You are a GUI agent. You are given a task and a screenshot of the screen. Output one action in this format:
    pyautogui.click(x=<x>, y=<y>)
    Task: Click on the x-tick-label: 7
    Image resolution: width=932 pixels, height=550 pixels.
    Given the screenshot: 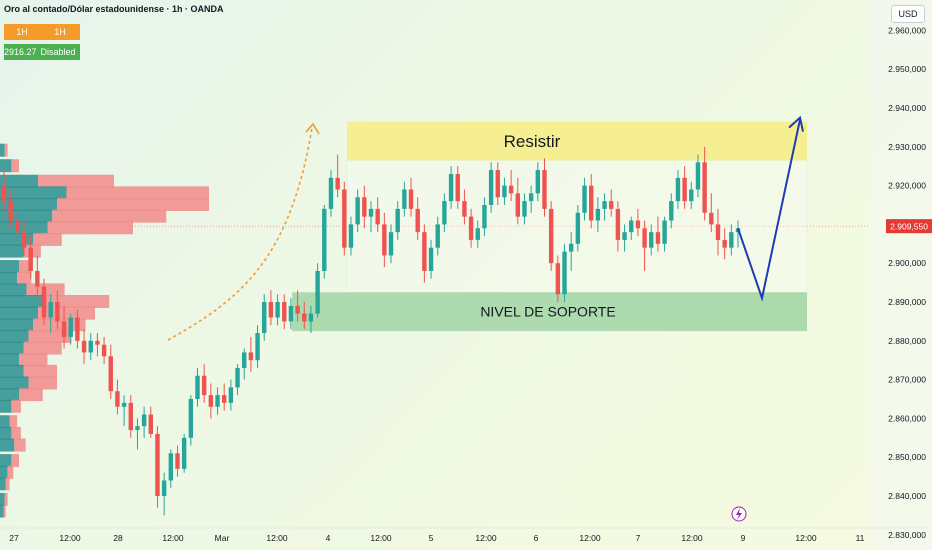 What is the action you would take?
    pyautogui.click(x=638, y=538)
    